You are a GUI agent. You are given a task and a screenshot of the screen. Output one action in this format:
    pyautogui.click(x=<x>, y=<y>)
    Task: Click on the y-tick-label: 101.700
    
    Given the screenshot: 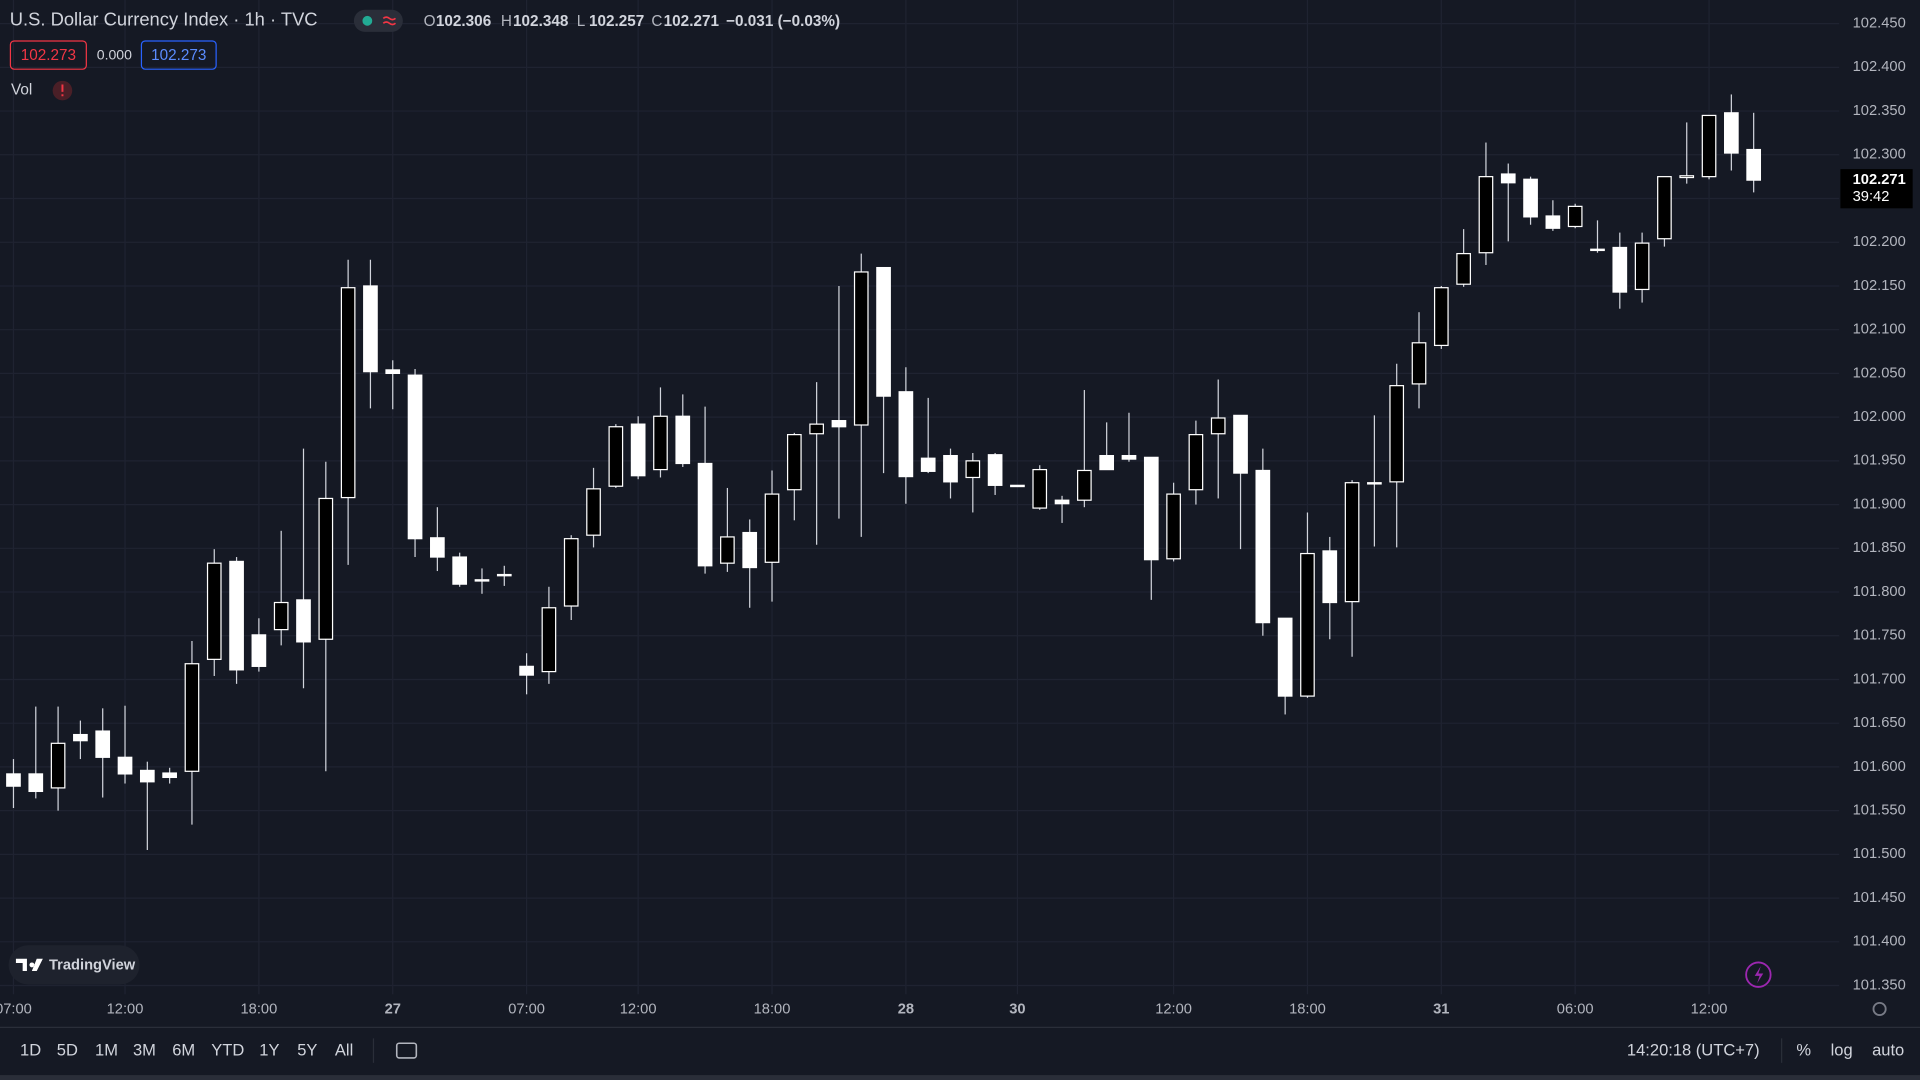 What is the action you would take?
    pyautogui.click(x=1879, y=679)
    